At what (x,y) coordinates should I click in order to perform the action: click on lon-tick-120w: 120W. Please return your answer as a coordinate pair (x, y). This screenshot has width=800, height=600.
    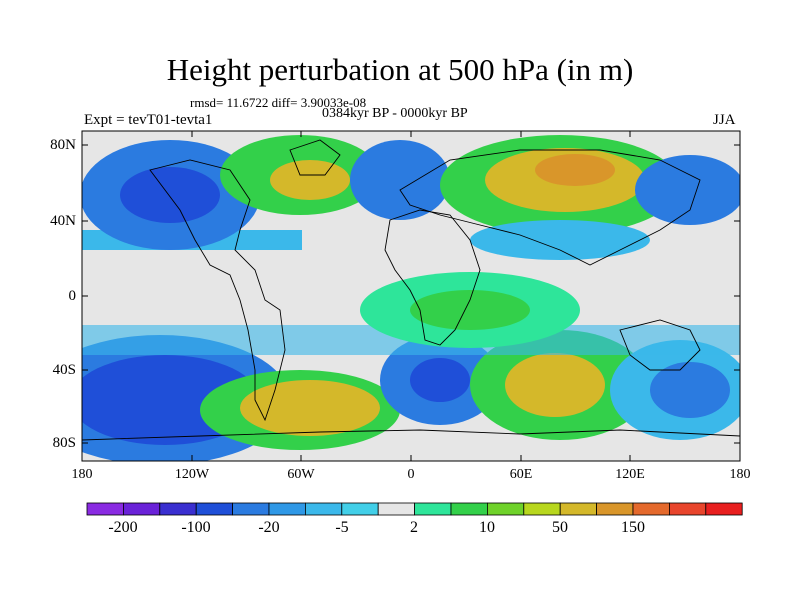
    Looking at the image, I should click on (192, 474).